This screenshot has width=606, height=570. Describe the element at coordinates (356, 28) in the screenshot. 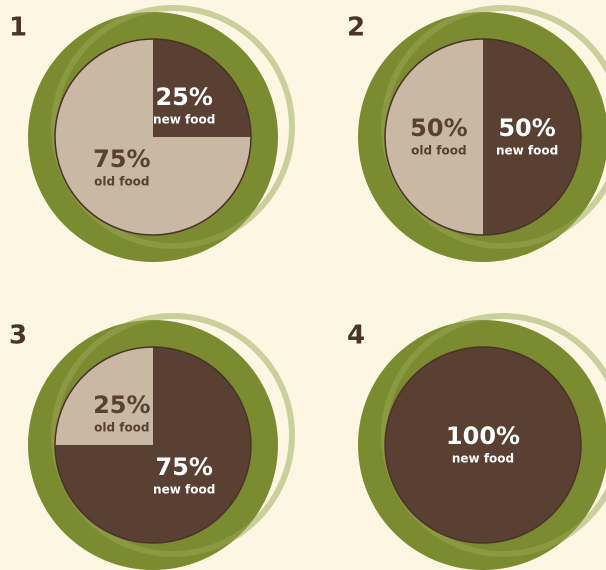

I see `step-number: 2` at that location.